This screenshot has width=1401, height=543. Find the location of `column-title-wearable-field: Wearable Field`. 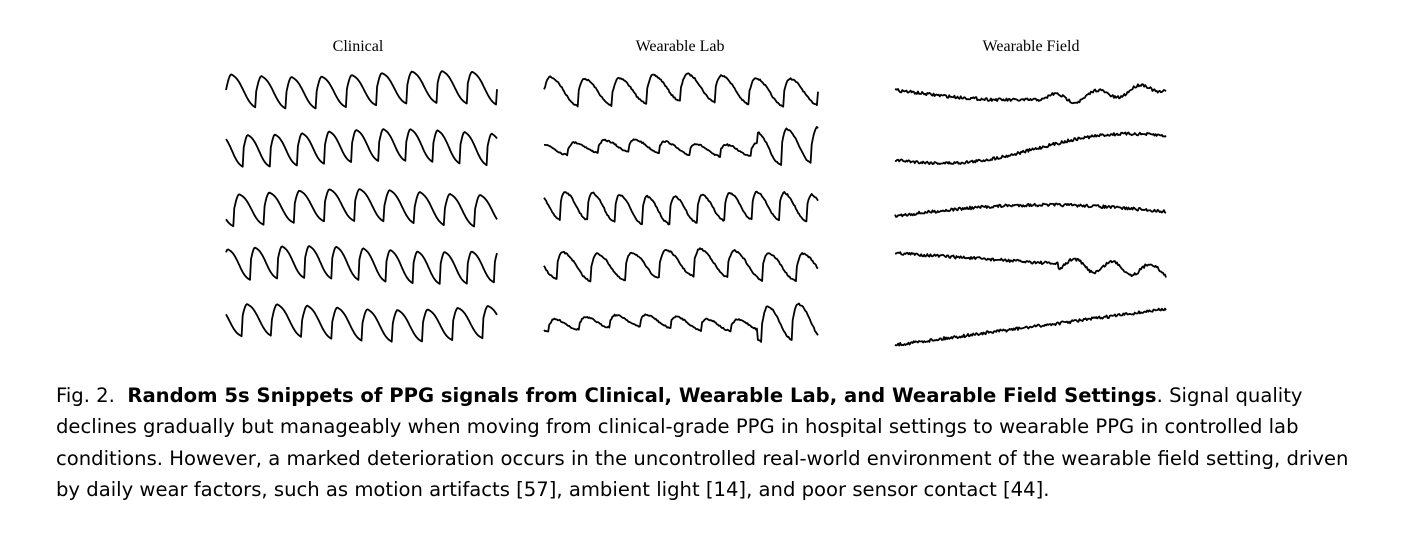

column-title-wearable-field: Wearable Field is located at coordinates (1031, 46).